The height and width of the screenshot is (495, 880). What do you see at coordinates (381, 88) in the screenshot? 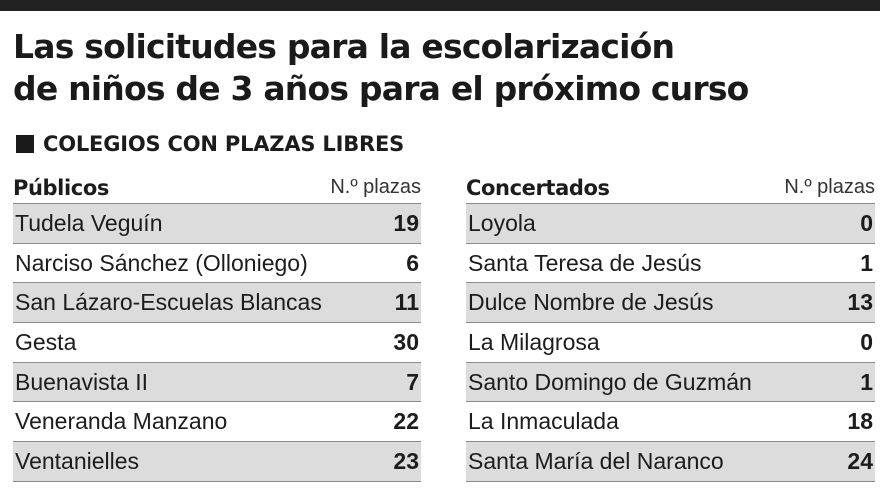
I see `title-line-2: de niños de 3 años para el próximo curso` at bounding box center [381, 88].